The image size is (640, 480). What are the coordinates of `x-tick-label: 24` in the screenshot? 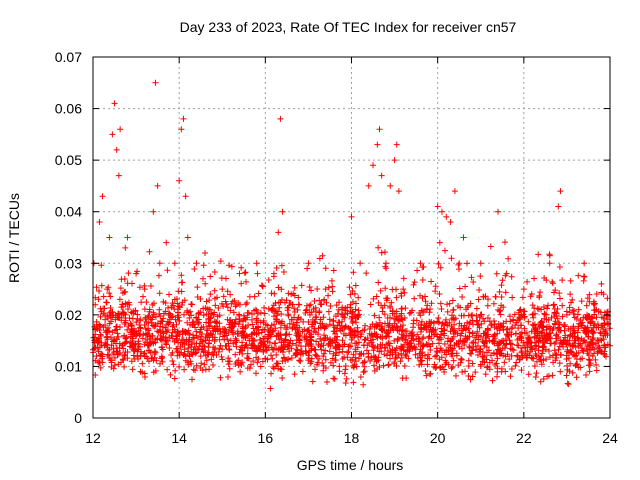 It's located at (610, 438).